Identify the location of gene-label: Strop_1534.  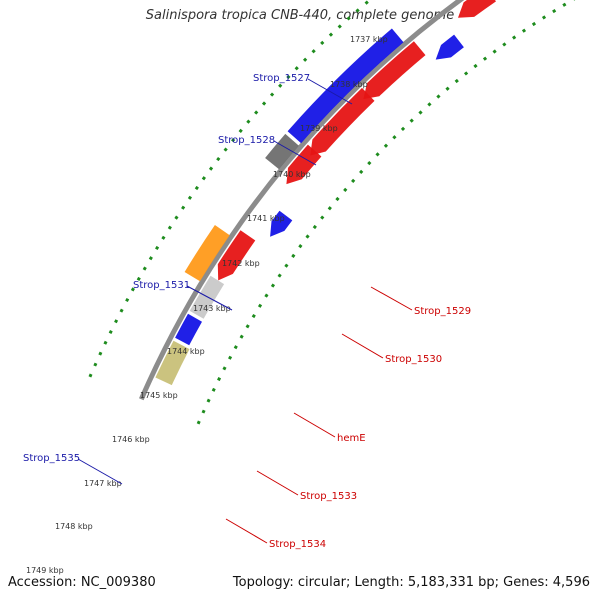
(297, 544).